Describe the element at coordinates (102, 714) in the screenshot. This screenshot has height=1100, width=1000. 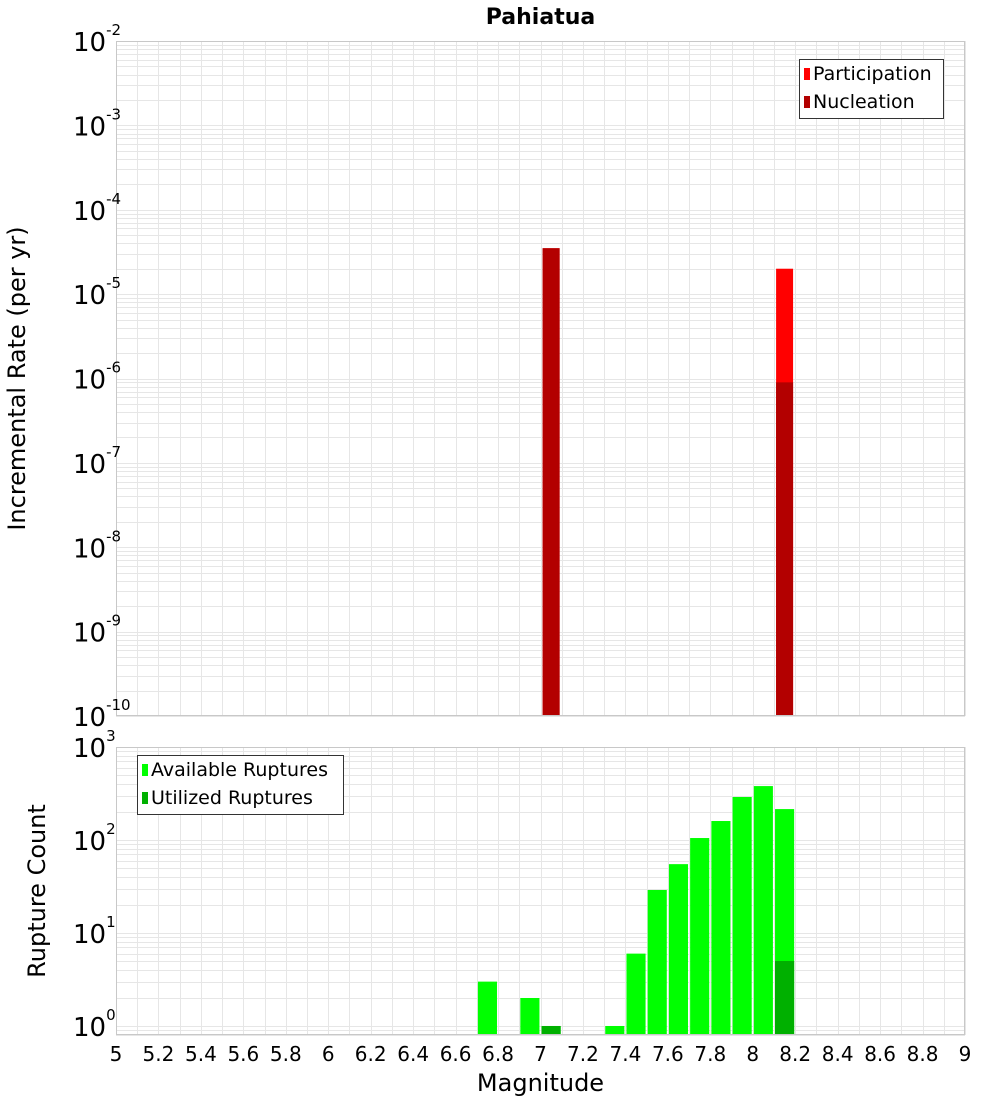
I see `y-tick-label: 10⁻¹⁰` at that location.